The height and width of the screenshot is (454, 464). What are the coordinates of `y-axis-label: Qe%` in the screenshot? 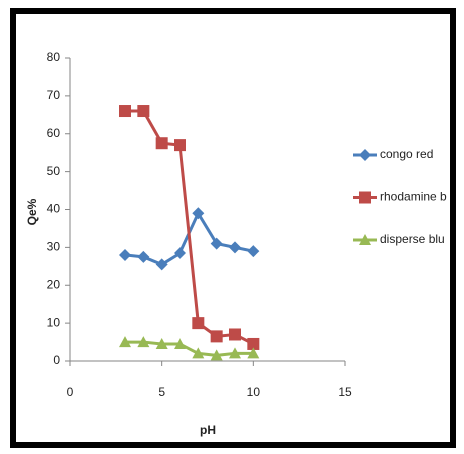 It's located at (32, 211).